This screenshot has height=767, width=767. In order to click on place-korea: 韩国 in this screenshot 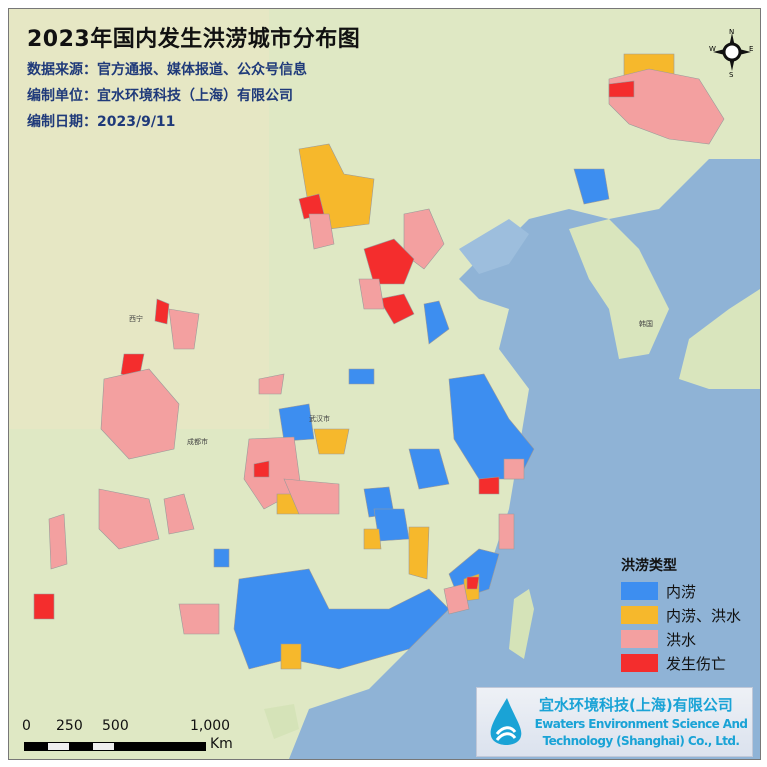, I will do `click(646, 324)`.